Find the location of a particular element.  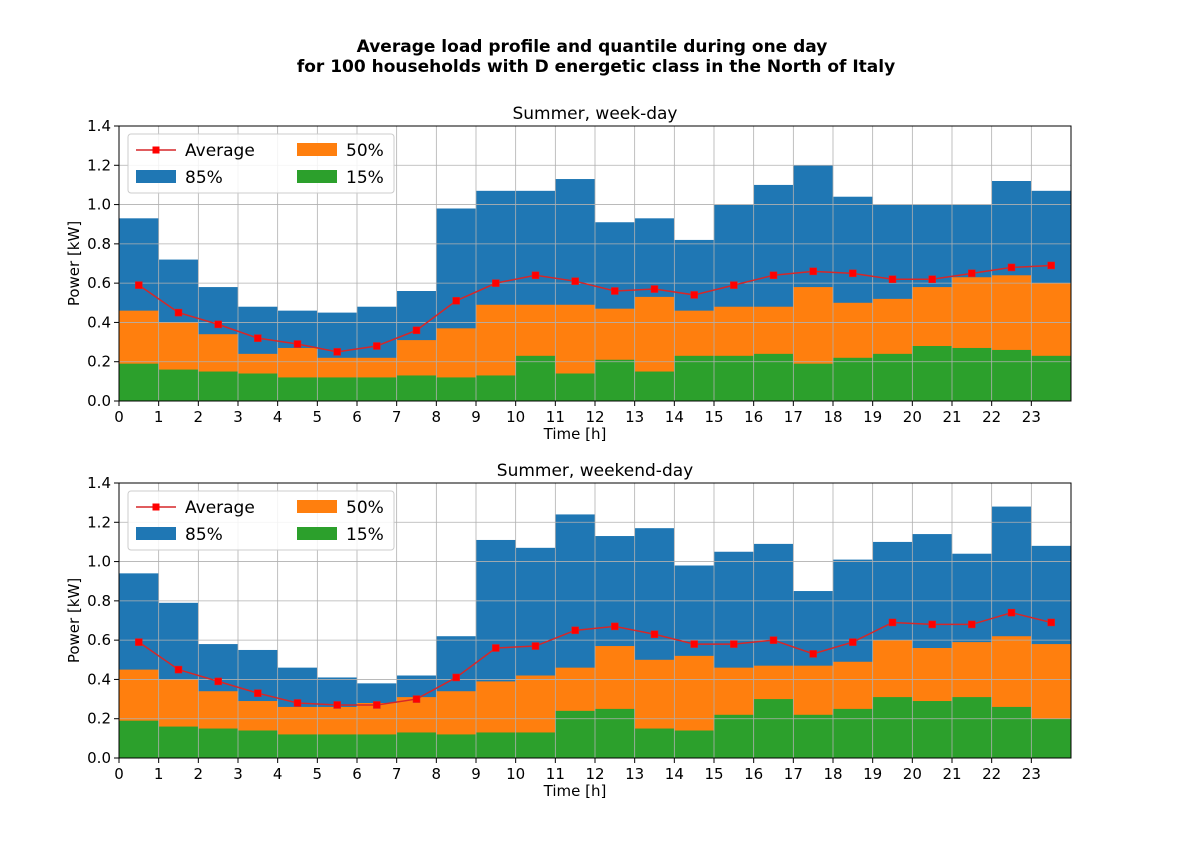

legend-label-85: 85% is located at coordinates (204, 535).